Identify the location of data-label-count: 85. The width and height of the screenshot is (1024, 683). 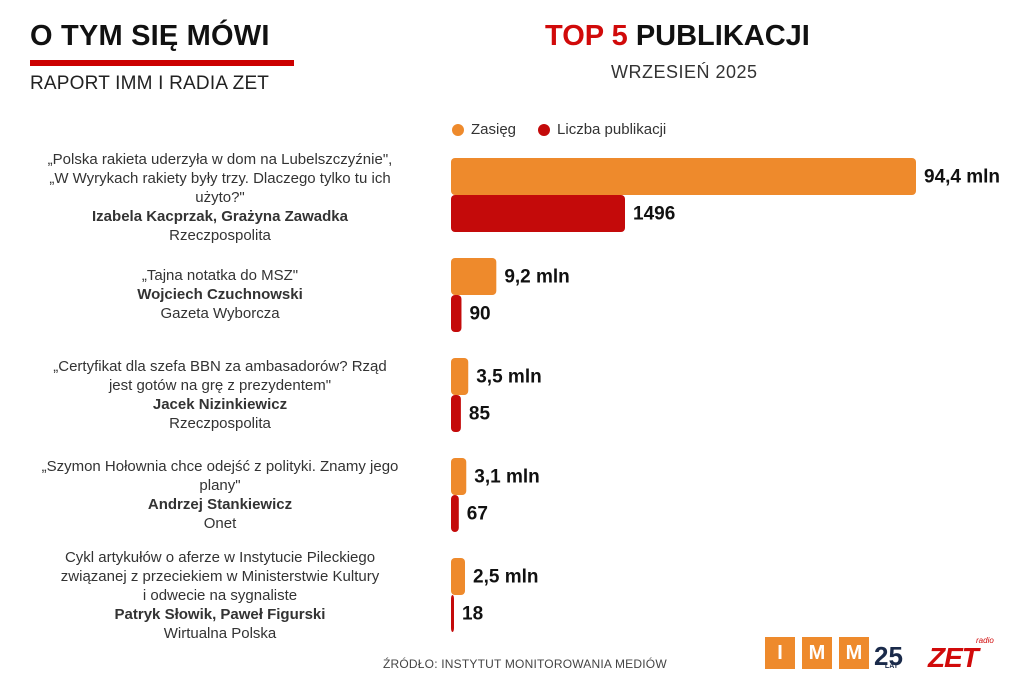
(480, 414).